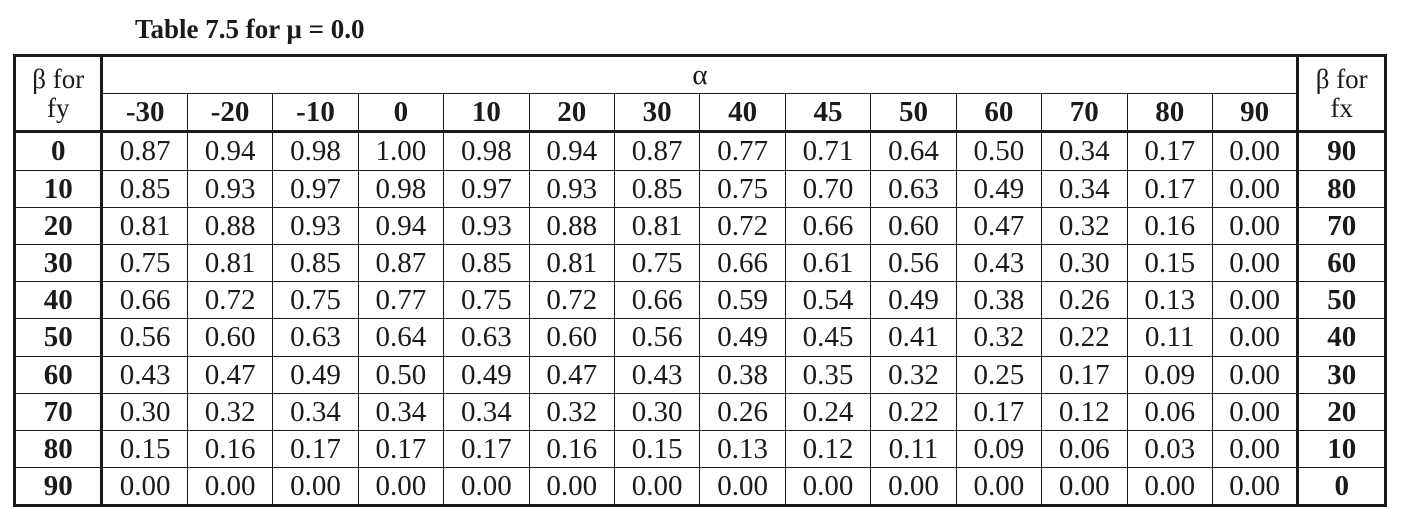 This screenshot has width=1404, height=529. Describe the element at coordinates (486, 113) in the screenshot. I see `alpha-header-cell: 10` at that location.